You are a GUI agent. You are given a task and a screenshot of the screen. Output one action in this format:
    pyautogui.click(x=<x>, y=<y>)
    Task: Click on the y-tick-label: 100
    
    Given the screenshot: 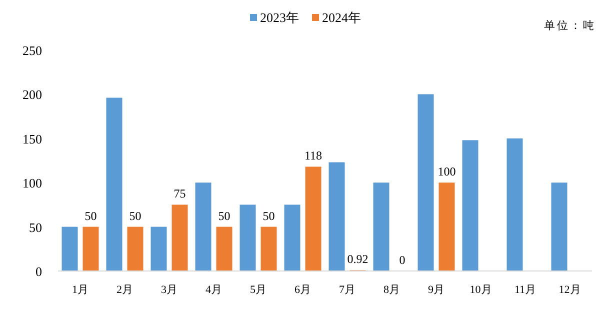 What is the action you would take?
    pyautogui.click(x=32, y=183)
    